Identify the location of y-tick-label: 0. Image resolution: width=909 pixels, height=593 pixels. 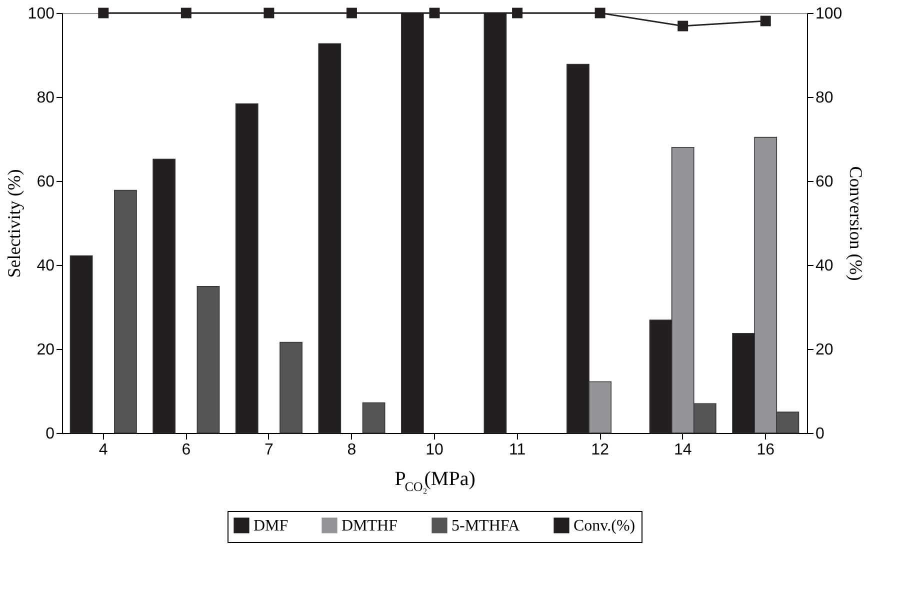
(50, 434).